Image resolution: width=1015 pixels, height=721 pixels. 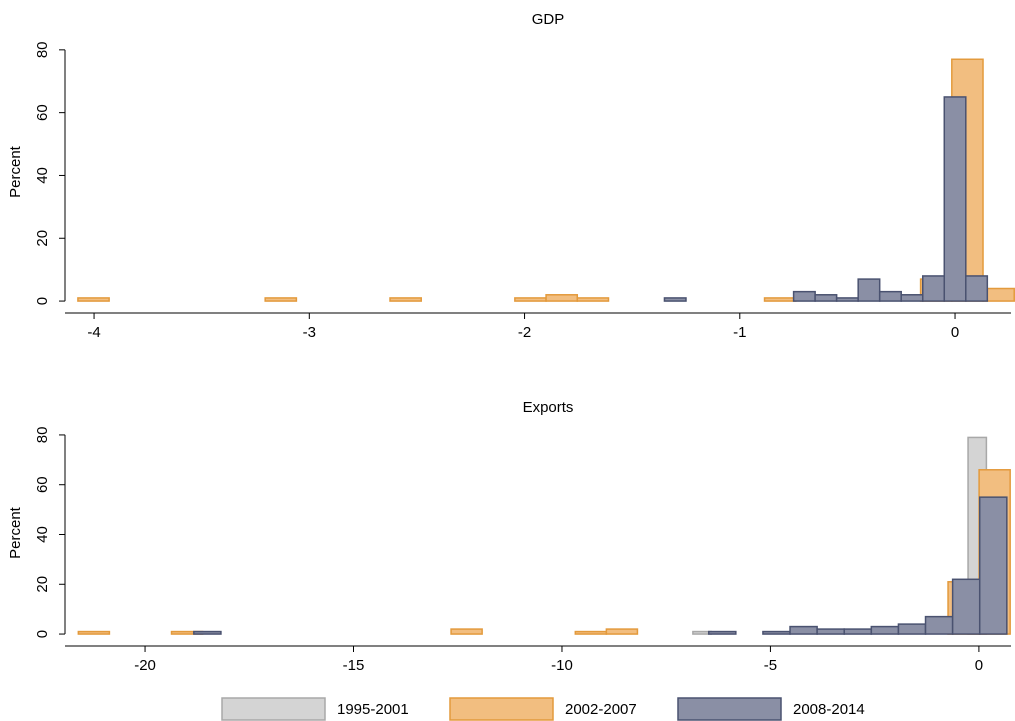 What do you see at coordinates (145, 665) in the screenshot?
I see `x-tick-label: -20` at bounding box center [145, 665].